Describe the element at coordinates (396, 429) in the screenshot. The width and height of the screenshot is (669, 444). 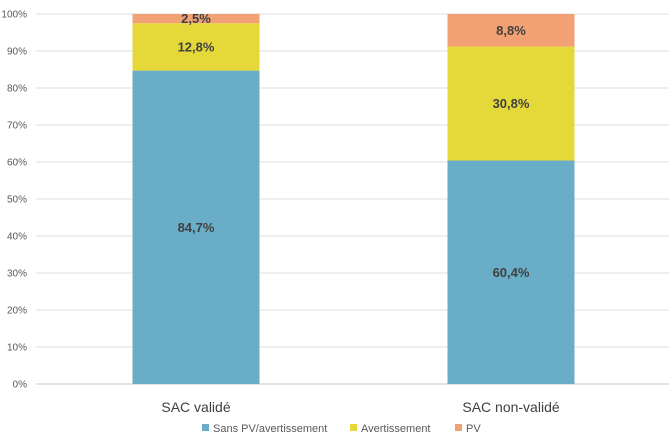
I see `legend-label: Avertissement` at that location.